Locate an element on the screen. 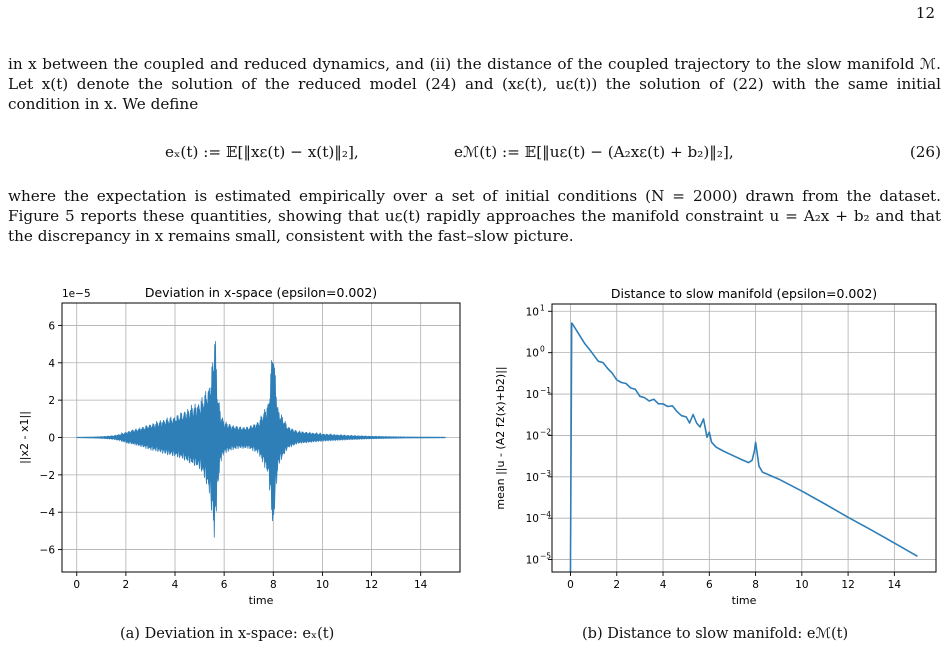 This screenshot has width=949, height=654. y-axis-label: ||x2 - x1|| is located at coordinates (24, 437).